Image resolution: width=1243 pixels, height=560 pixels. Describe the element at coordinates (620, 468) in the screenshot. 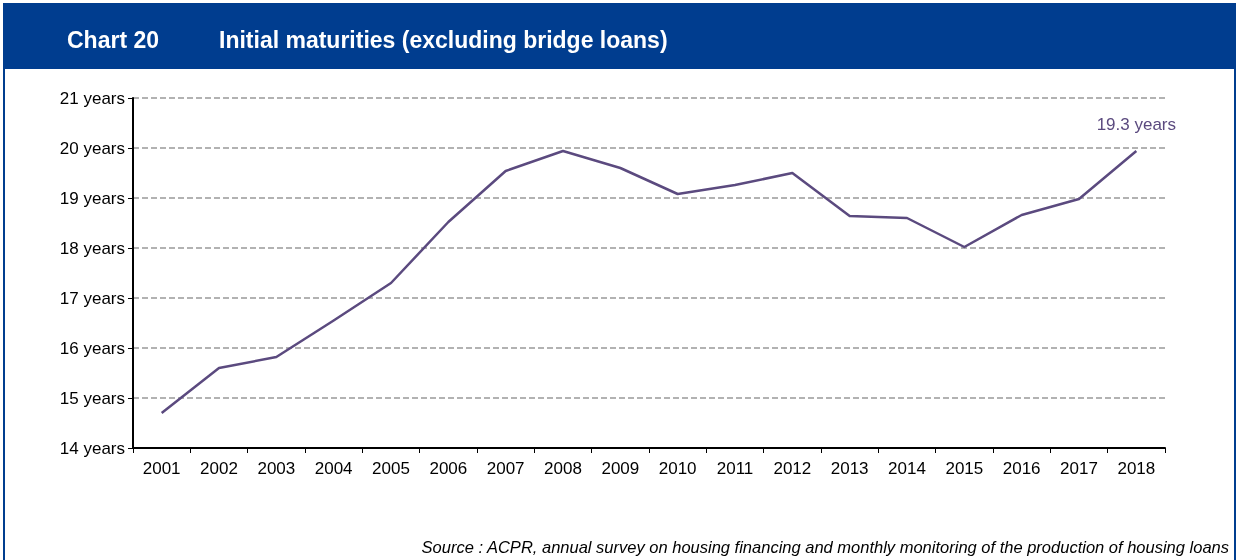

I see `x-tick-label: 2009` at that location.